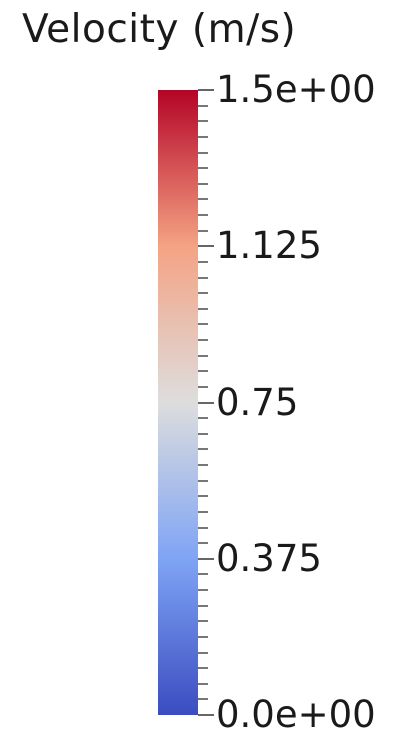  I want to click on tick-label: 1.5e+00, so click(296, 89).